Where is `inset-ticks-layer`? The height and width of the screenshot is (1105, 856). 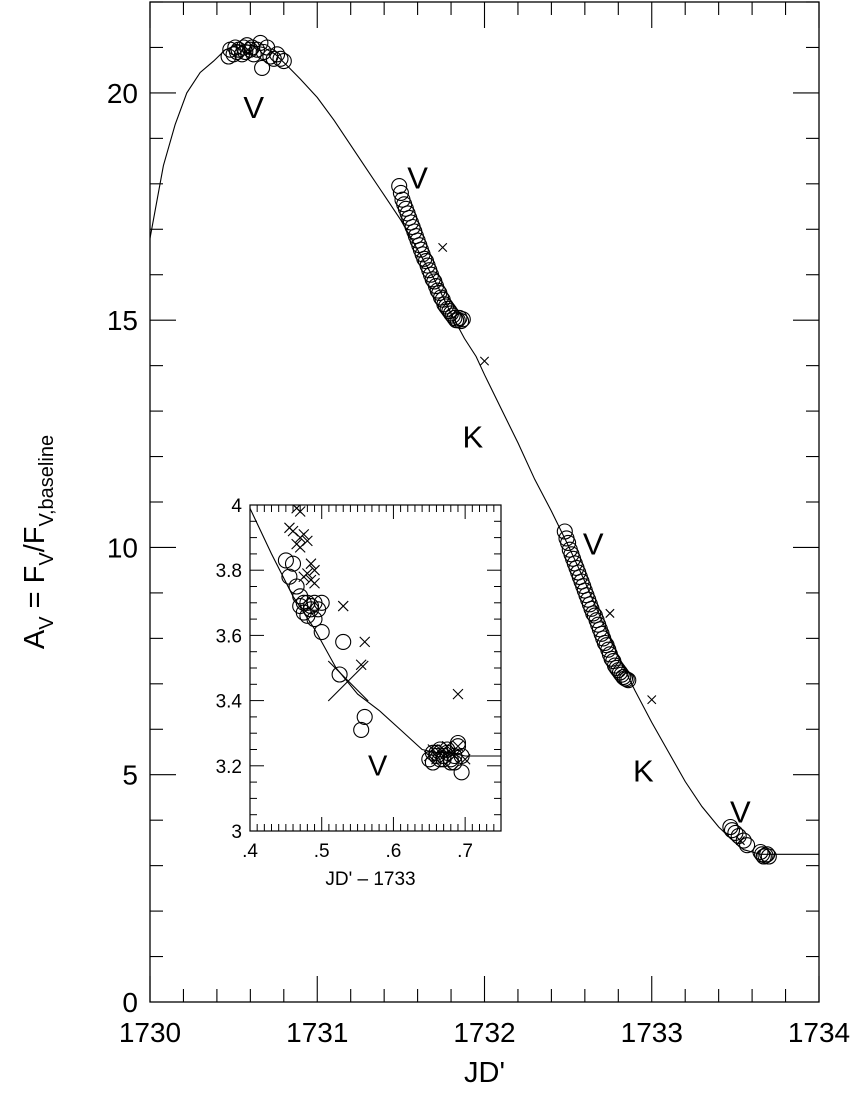
inset-ticks-layer is located at coordinates (375, 668).